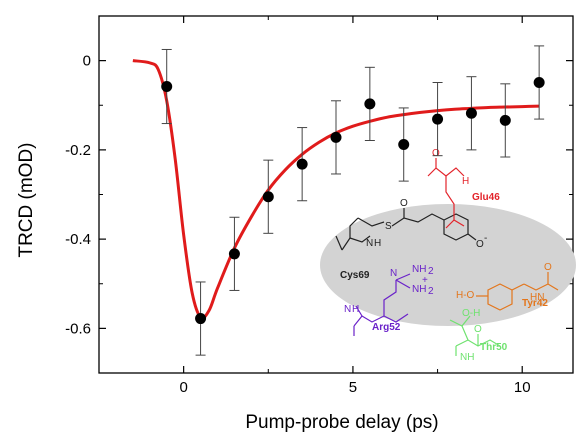  What do you see at coordinates (78, 239) in the screenshot?
I see `y-tick-label: -0.4` at bounding box center [78, 239].